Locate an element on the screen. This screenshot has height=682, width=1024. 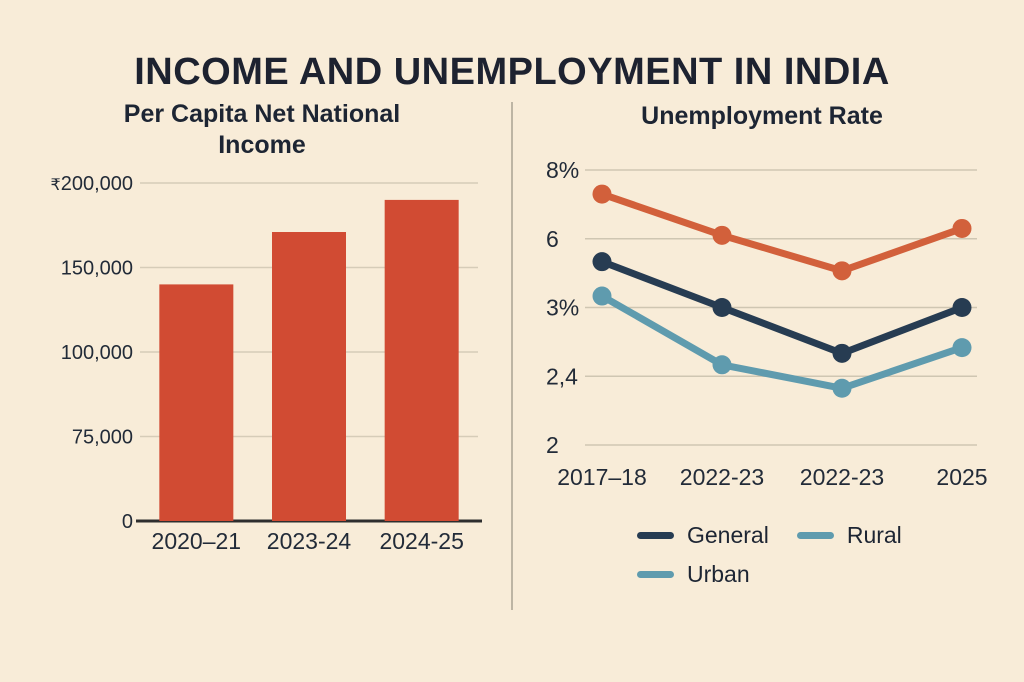
unemployment-legend: General Rural Urban is located at coordinates (769, 555).